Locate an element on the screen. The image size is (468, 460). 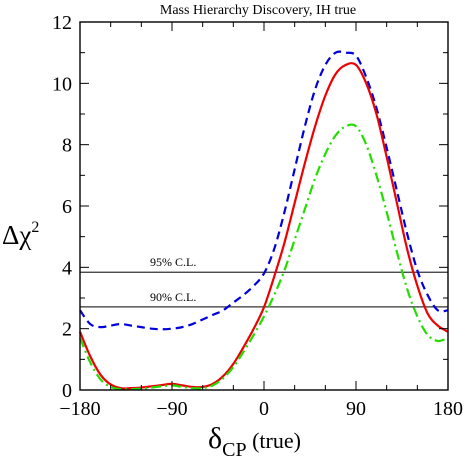
y-tick-label: 4 is located at coordinates (67, 268).